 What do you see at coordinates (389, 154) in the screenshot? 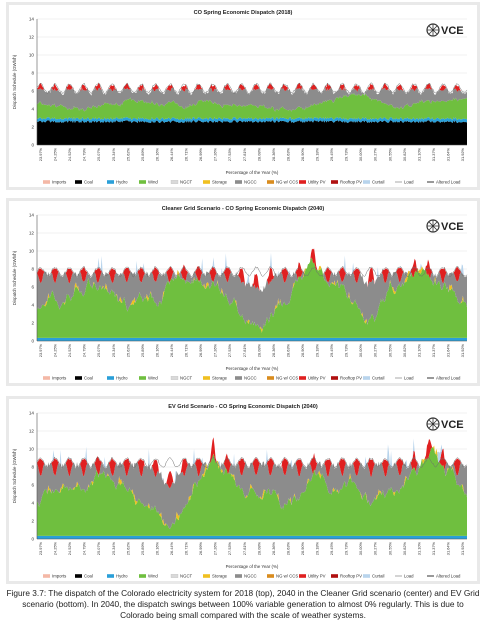
I see `x-tick-label: 30.55%` at bounding box center [389, 154].